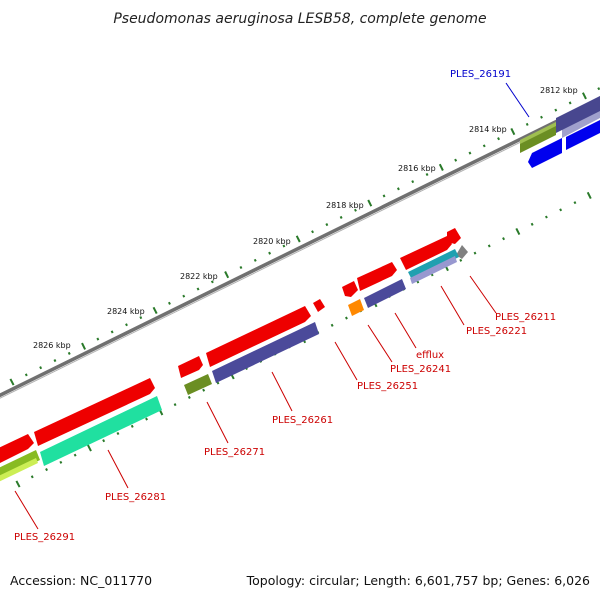 The height and width of the screenshot is (600, 600). What do you see at coordinates (19, 470) in the screenshot?
I see `gene-ples-26291-highlight` at bounding box center [19, 470].